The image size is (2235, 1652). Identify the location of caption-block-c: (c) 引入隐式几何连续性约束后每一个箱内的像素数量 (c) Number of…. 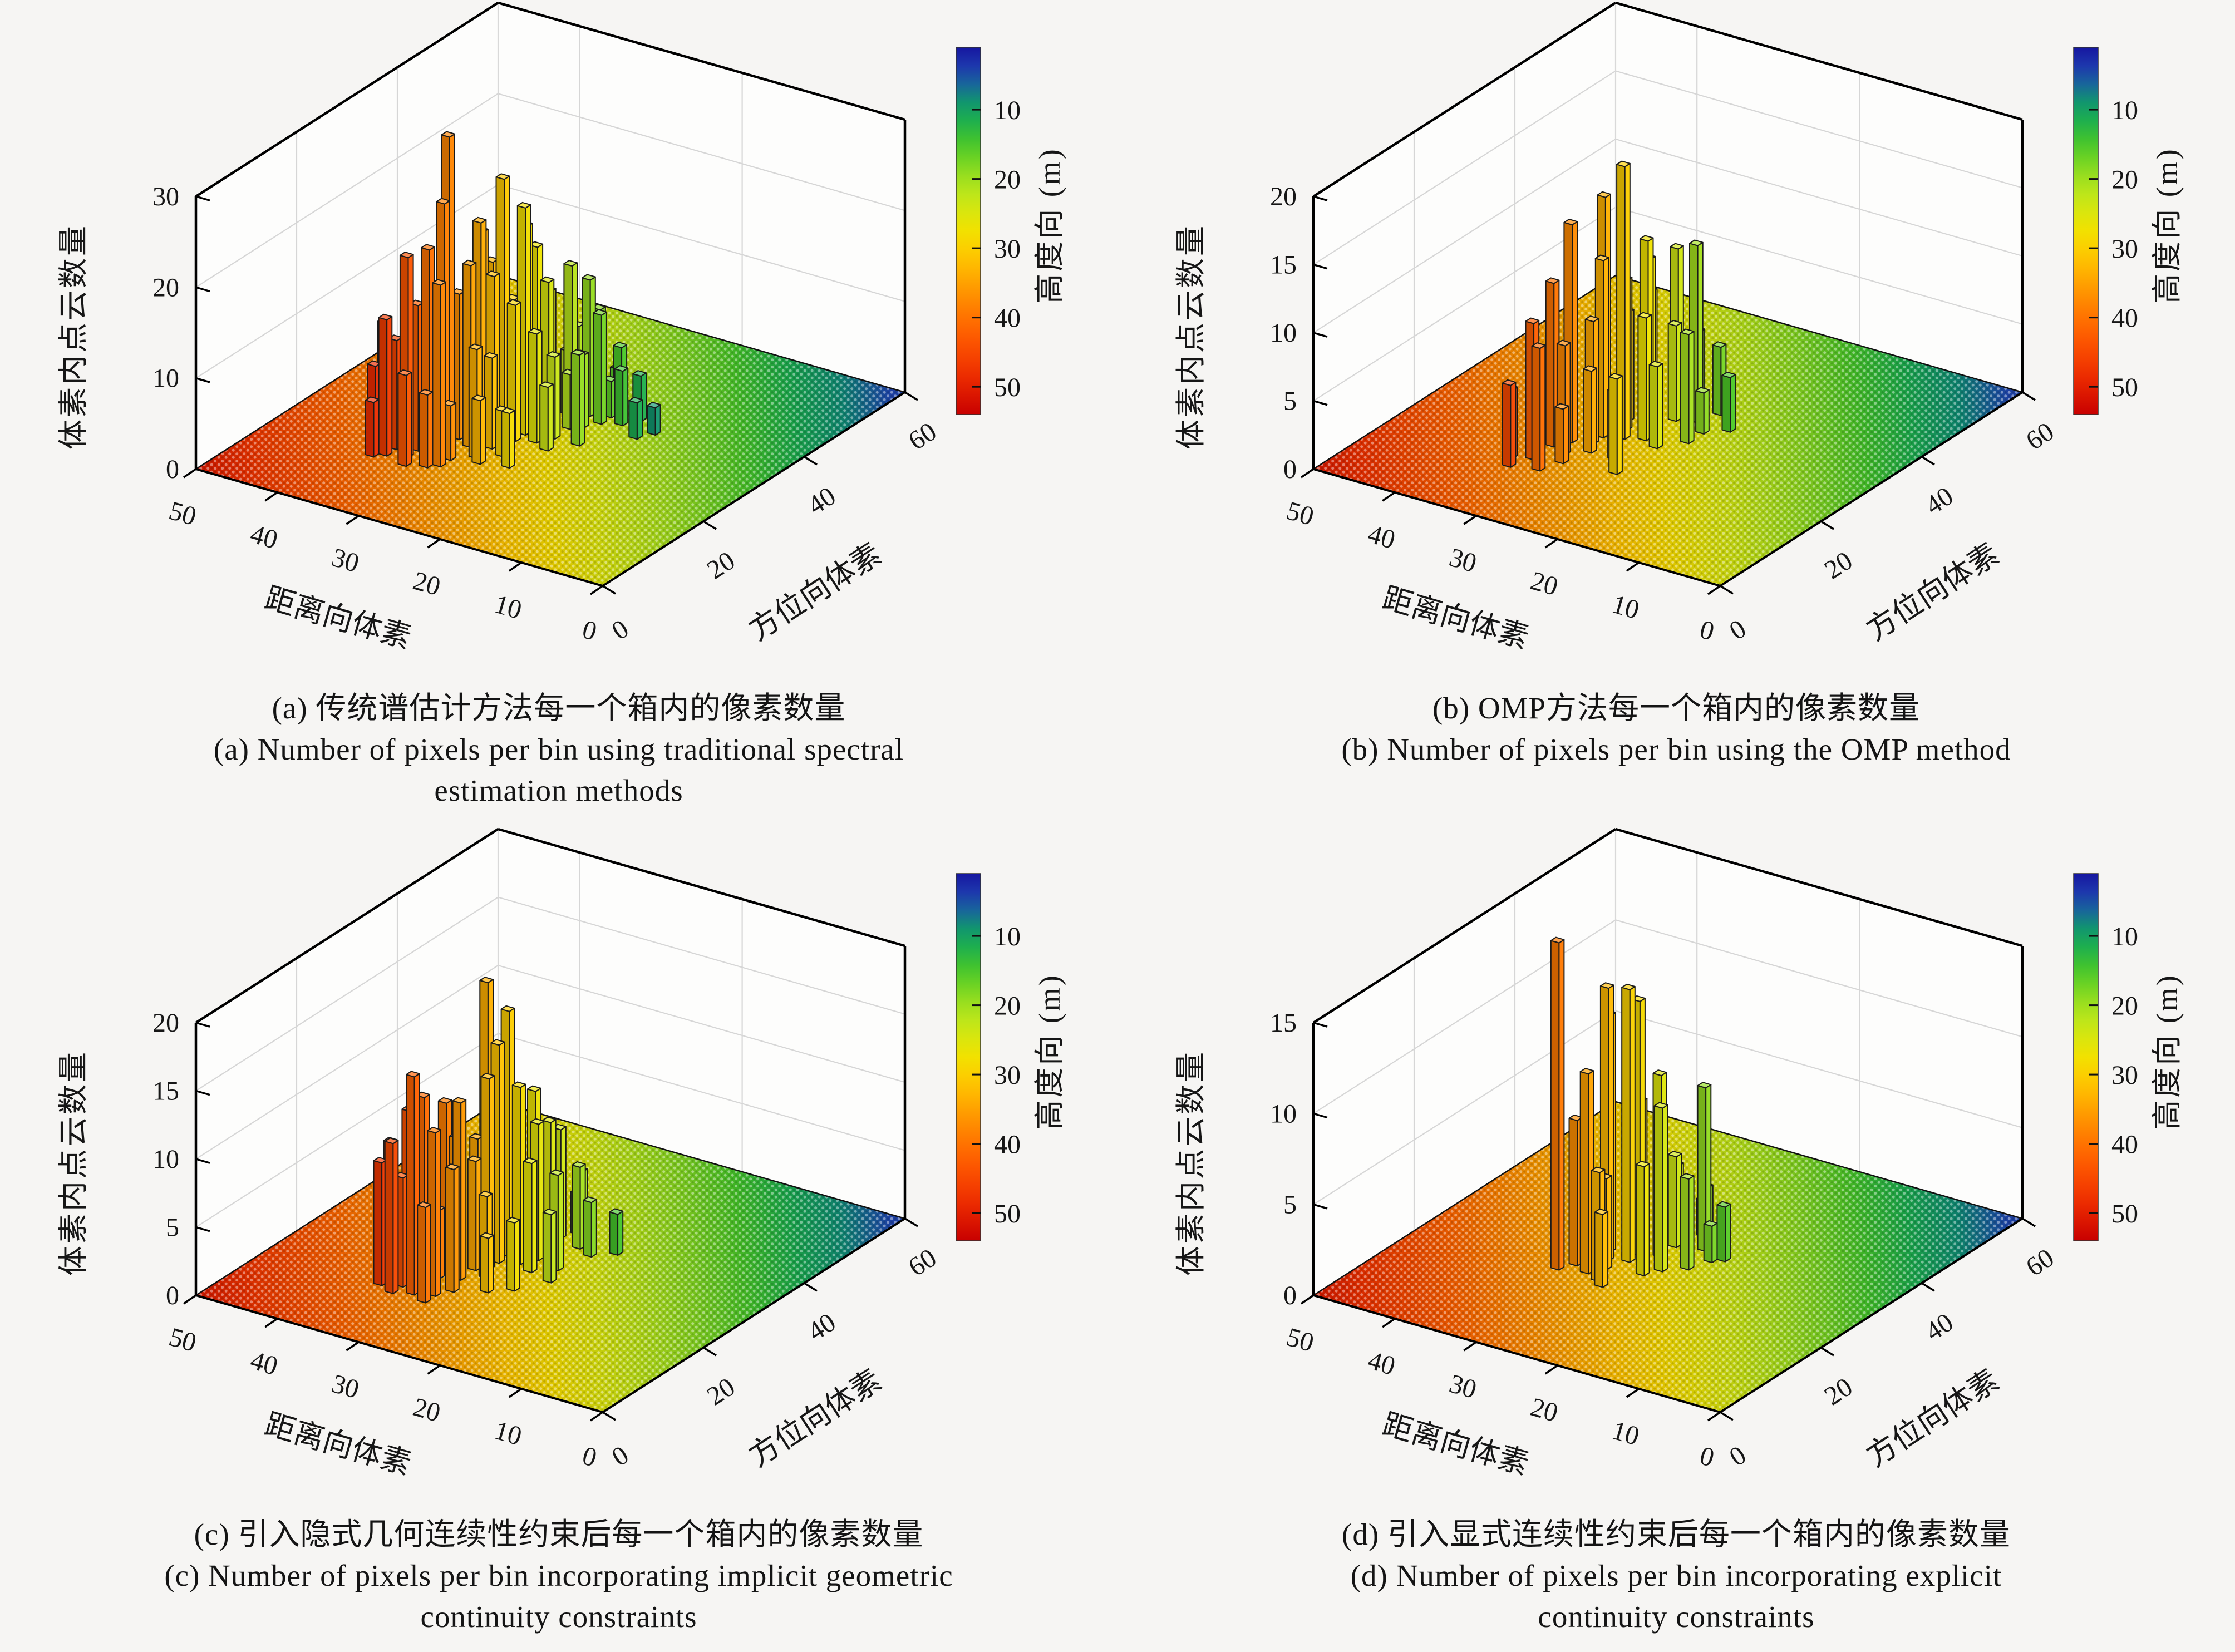
(559, 1576).